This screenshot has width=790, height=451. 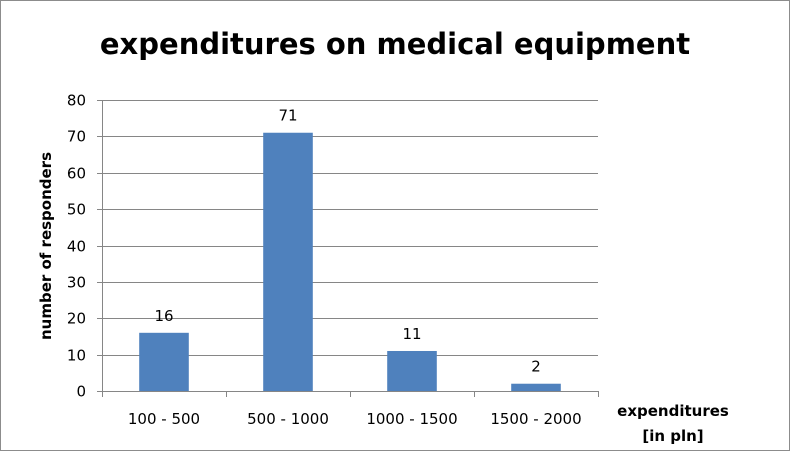 What do you see at coordinates (395, 44) in the screenshot?
I see `chart-title: expenditures on medical equipment` at bounding box center [395, 44].